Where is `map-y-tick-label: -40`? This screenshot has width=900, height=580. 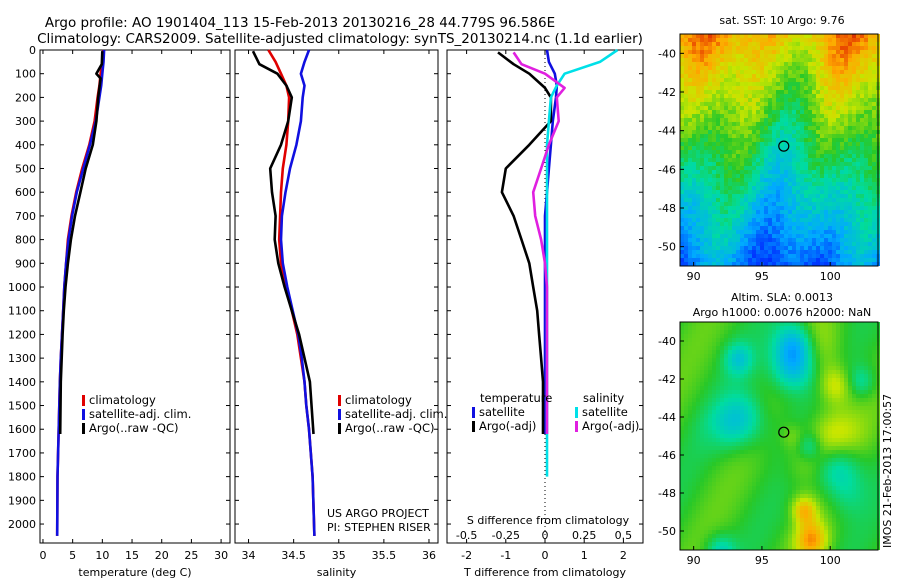 map-y-tick-label: -40 is located at coordinates (667, 53).